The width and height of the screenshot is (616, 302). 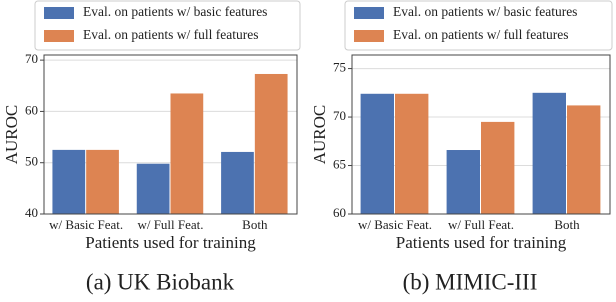 I want to click on y-tick-label: 40, so click(x=31, y=212).